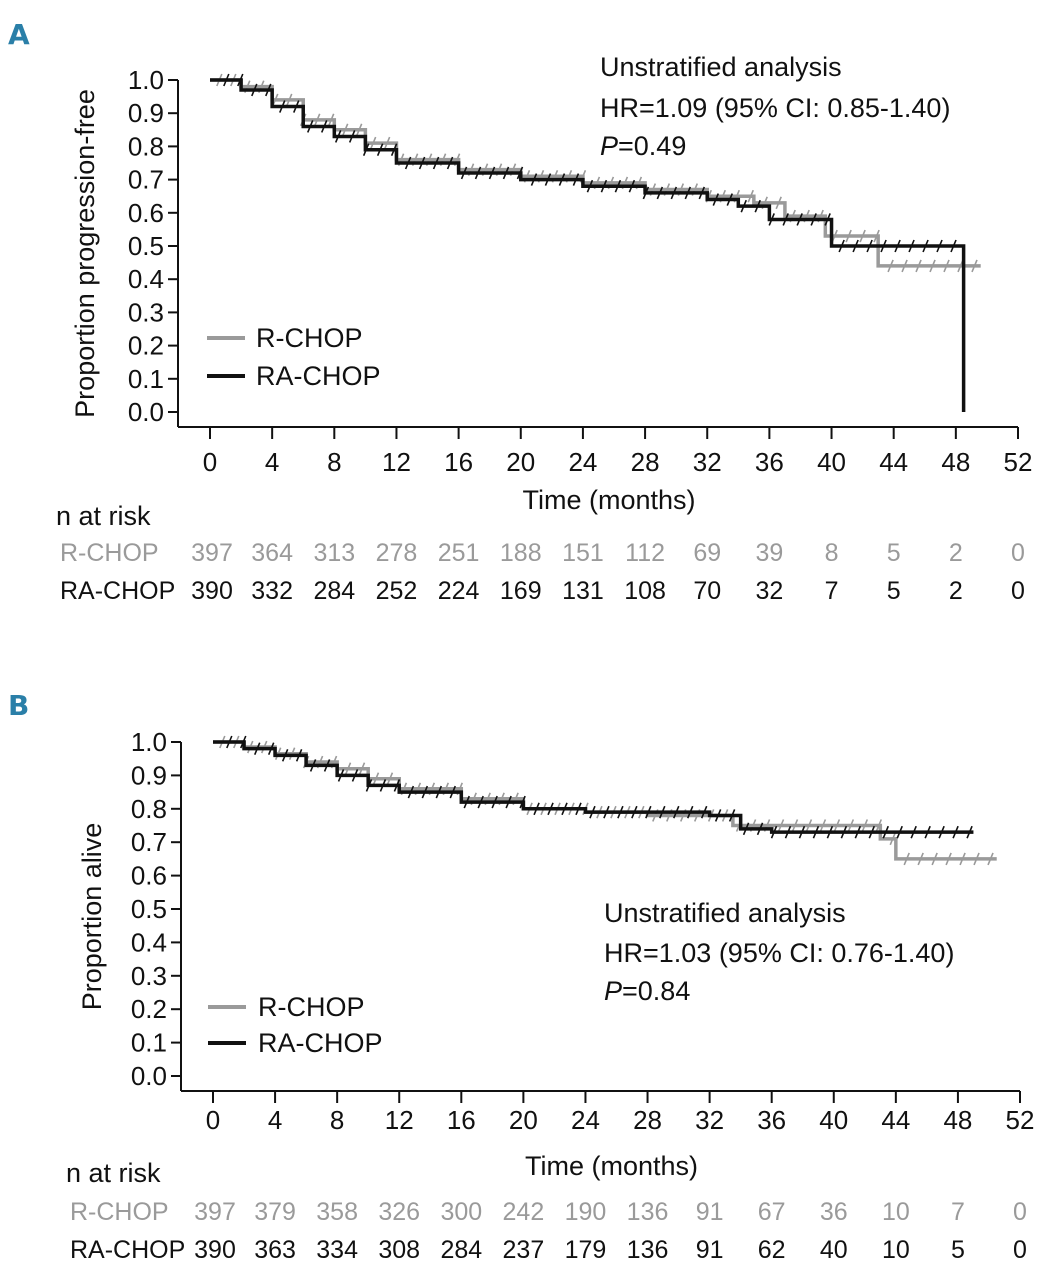 This screenshot has width=1048, height=1280. What do you see at coordinates (593, 787) in the screenshot?
I see `km-curve-ra-chop` at bounding box center [593, 787].